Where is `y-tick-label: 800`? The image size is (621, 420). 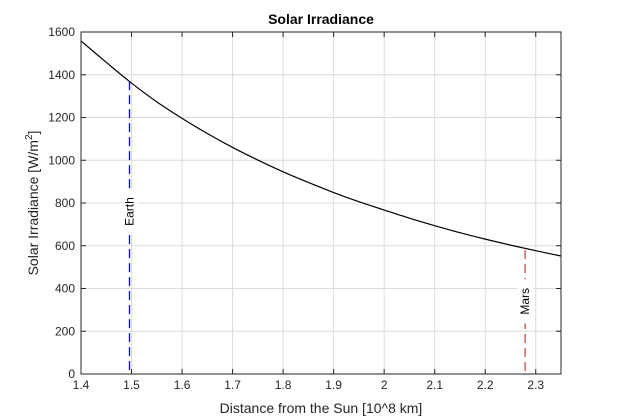 y-tick-label: 800 is located at coordinates (65, 203).